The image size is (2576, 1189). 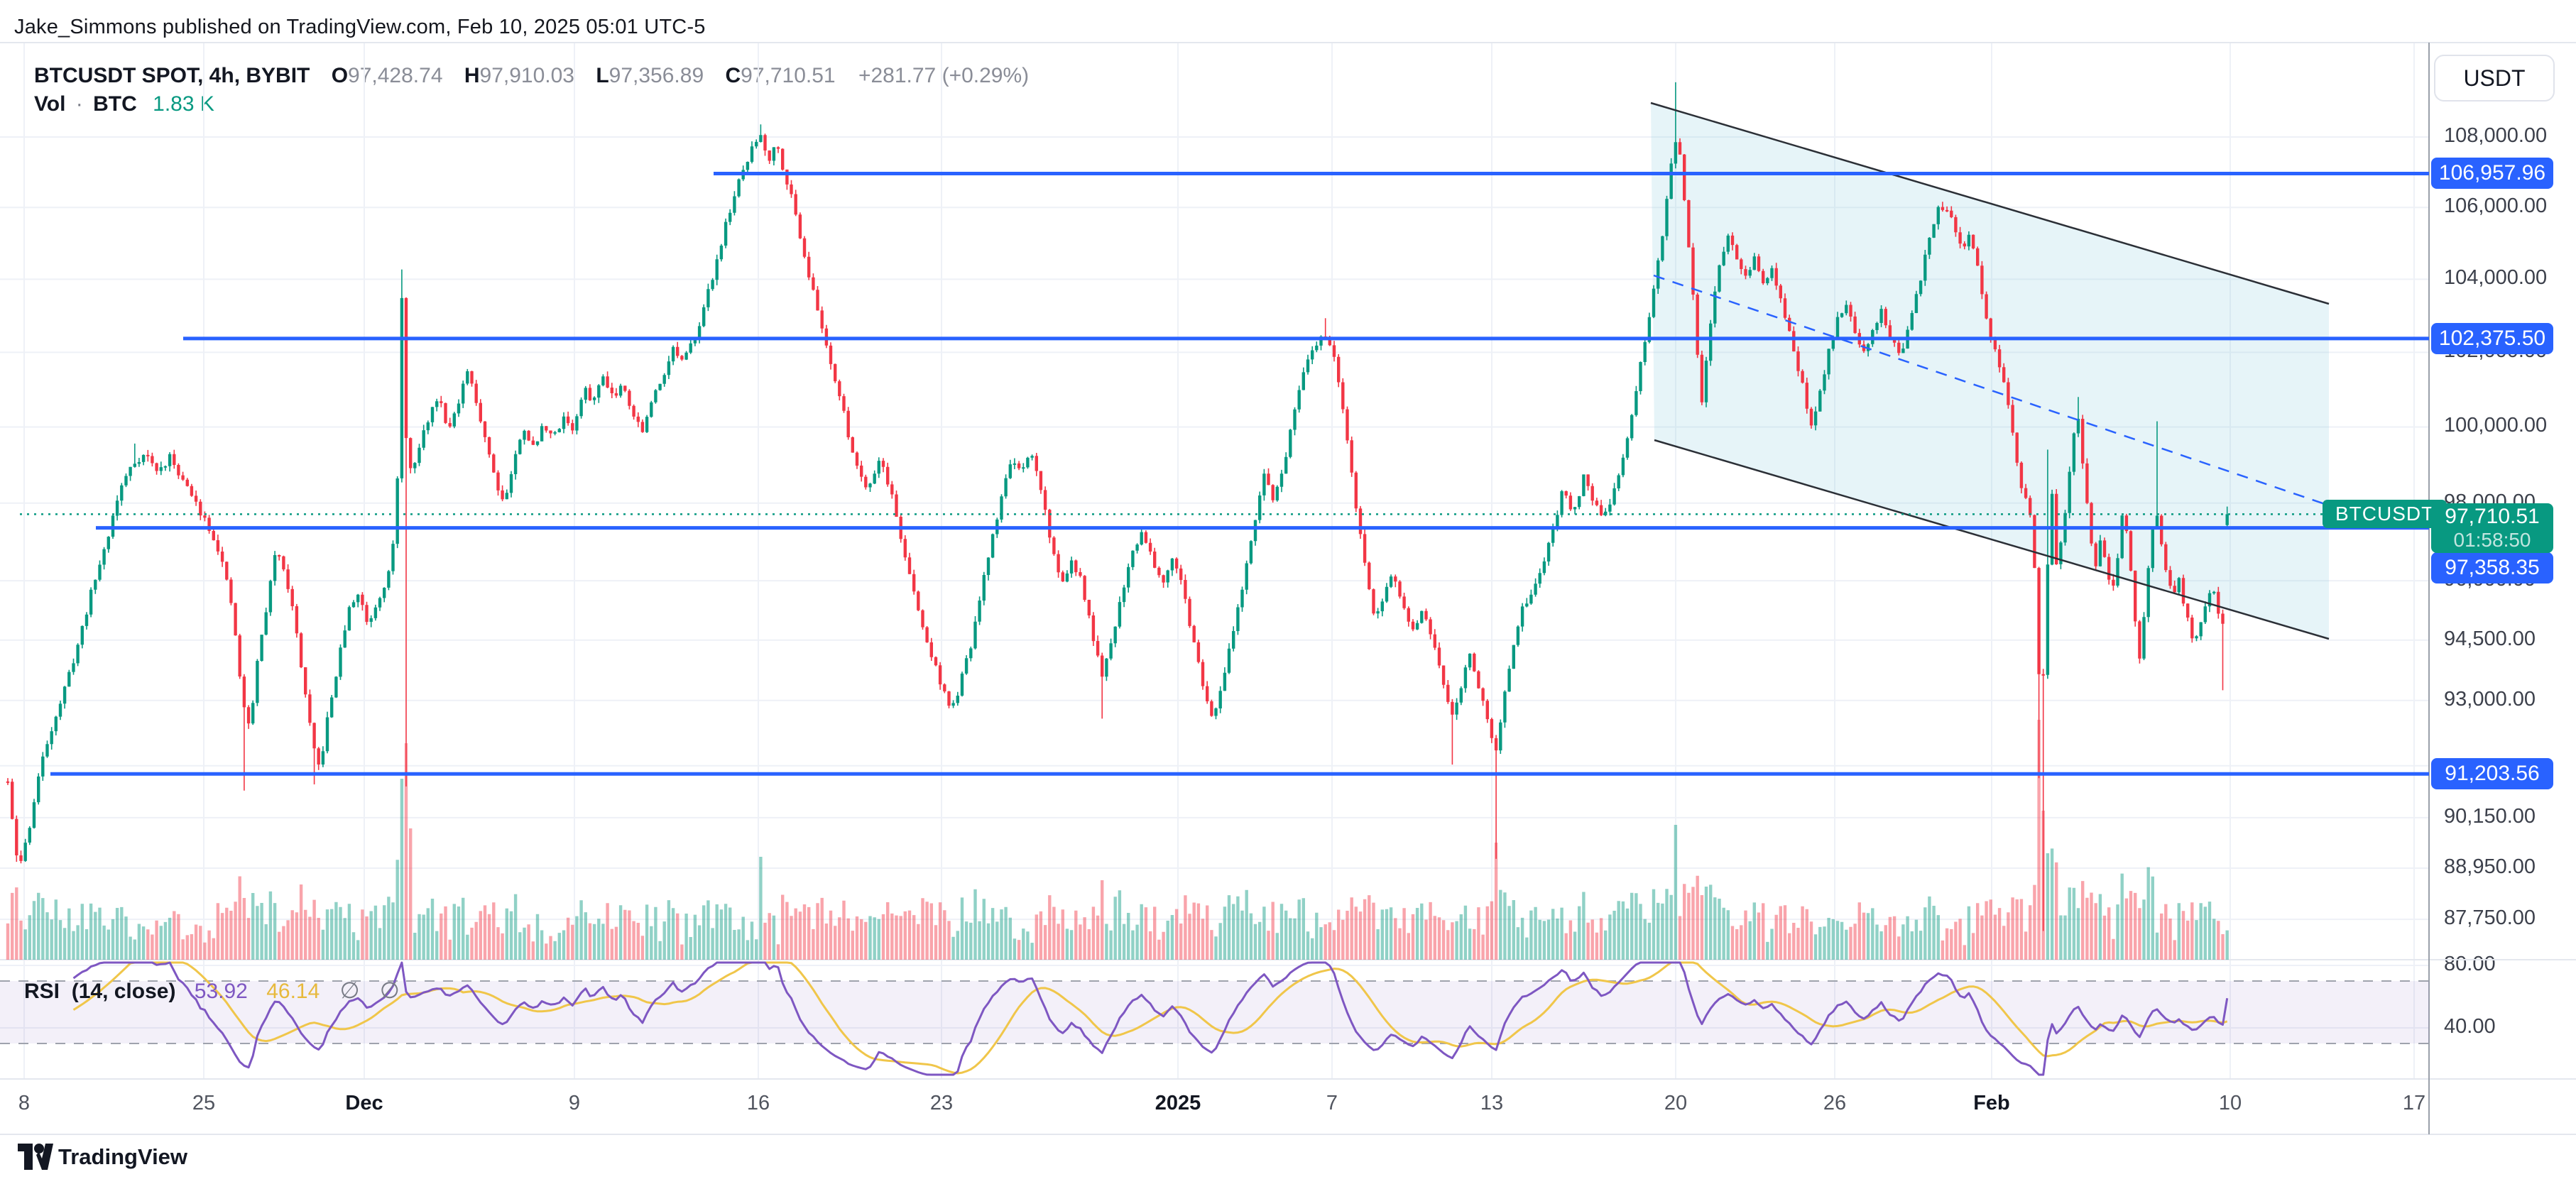 What do you see at coordinates (115, 104) in the screenshot?
I see `vol-asset: BTC` at bounding box center [115, 104].